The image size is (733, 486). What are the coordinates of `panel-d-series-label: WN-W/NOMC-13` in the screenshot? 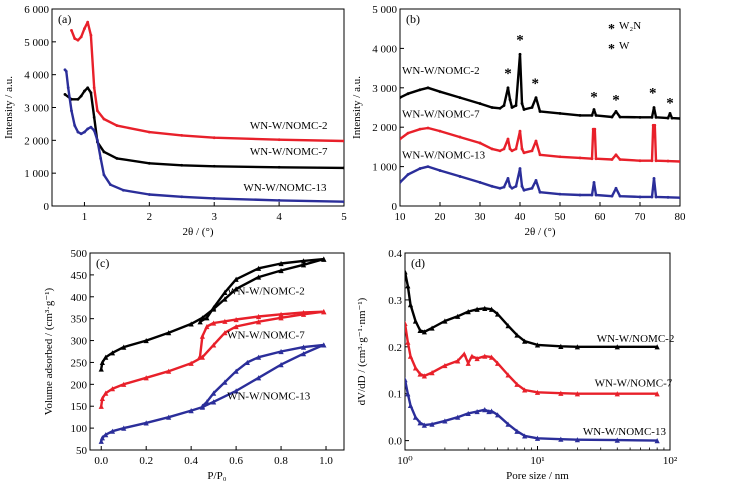 It's located at (625, 432).